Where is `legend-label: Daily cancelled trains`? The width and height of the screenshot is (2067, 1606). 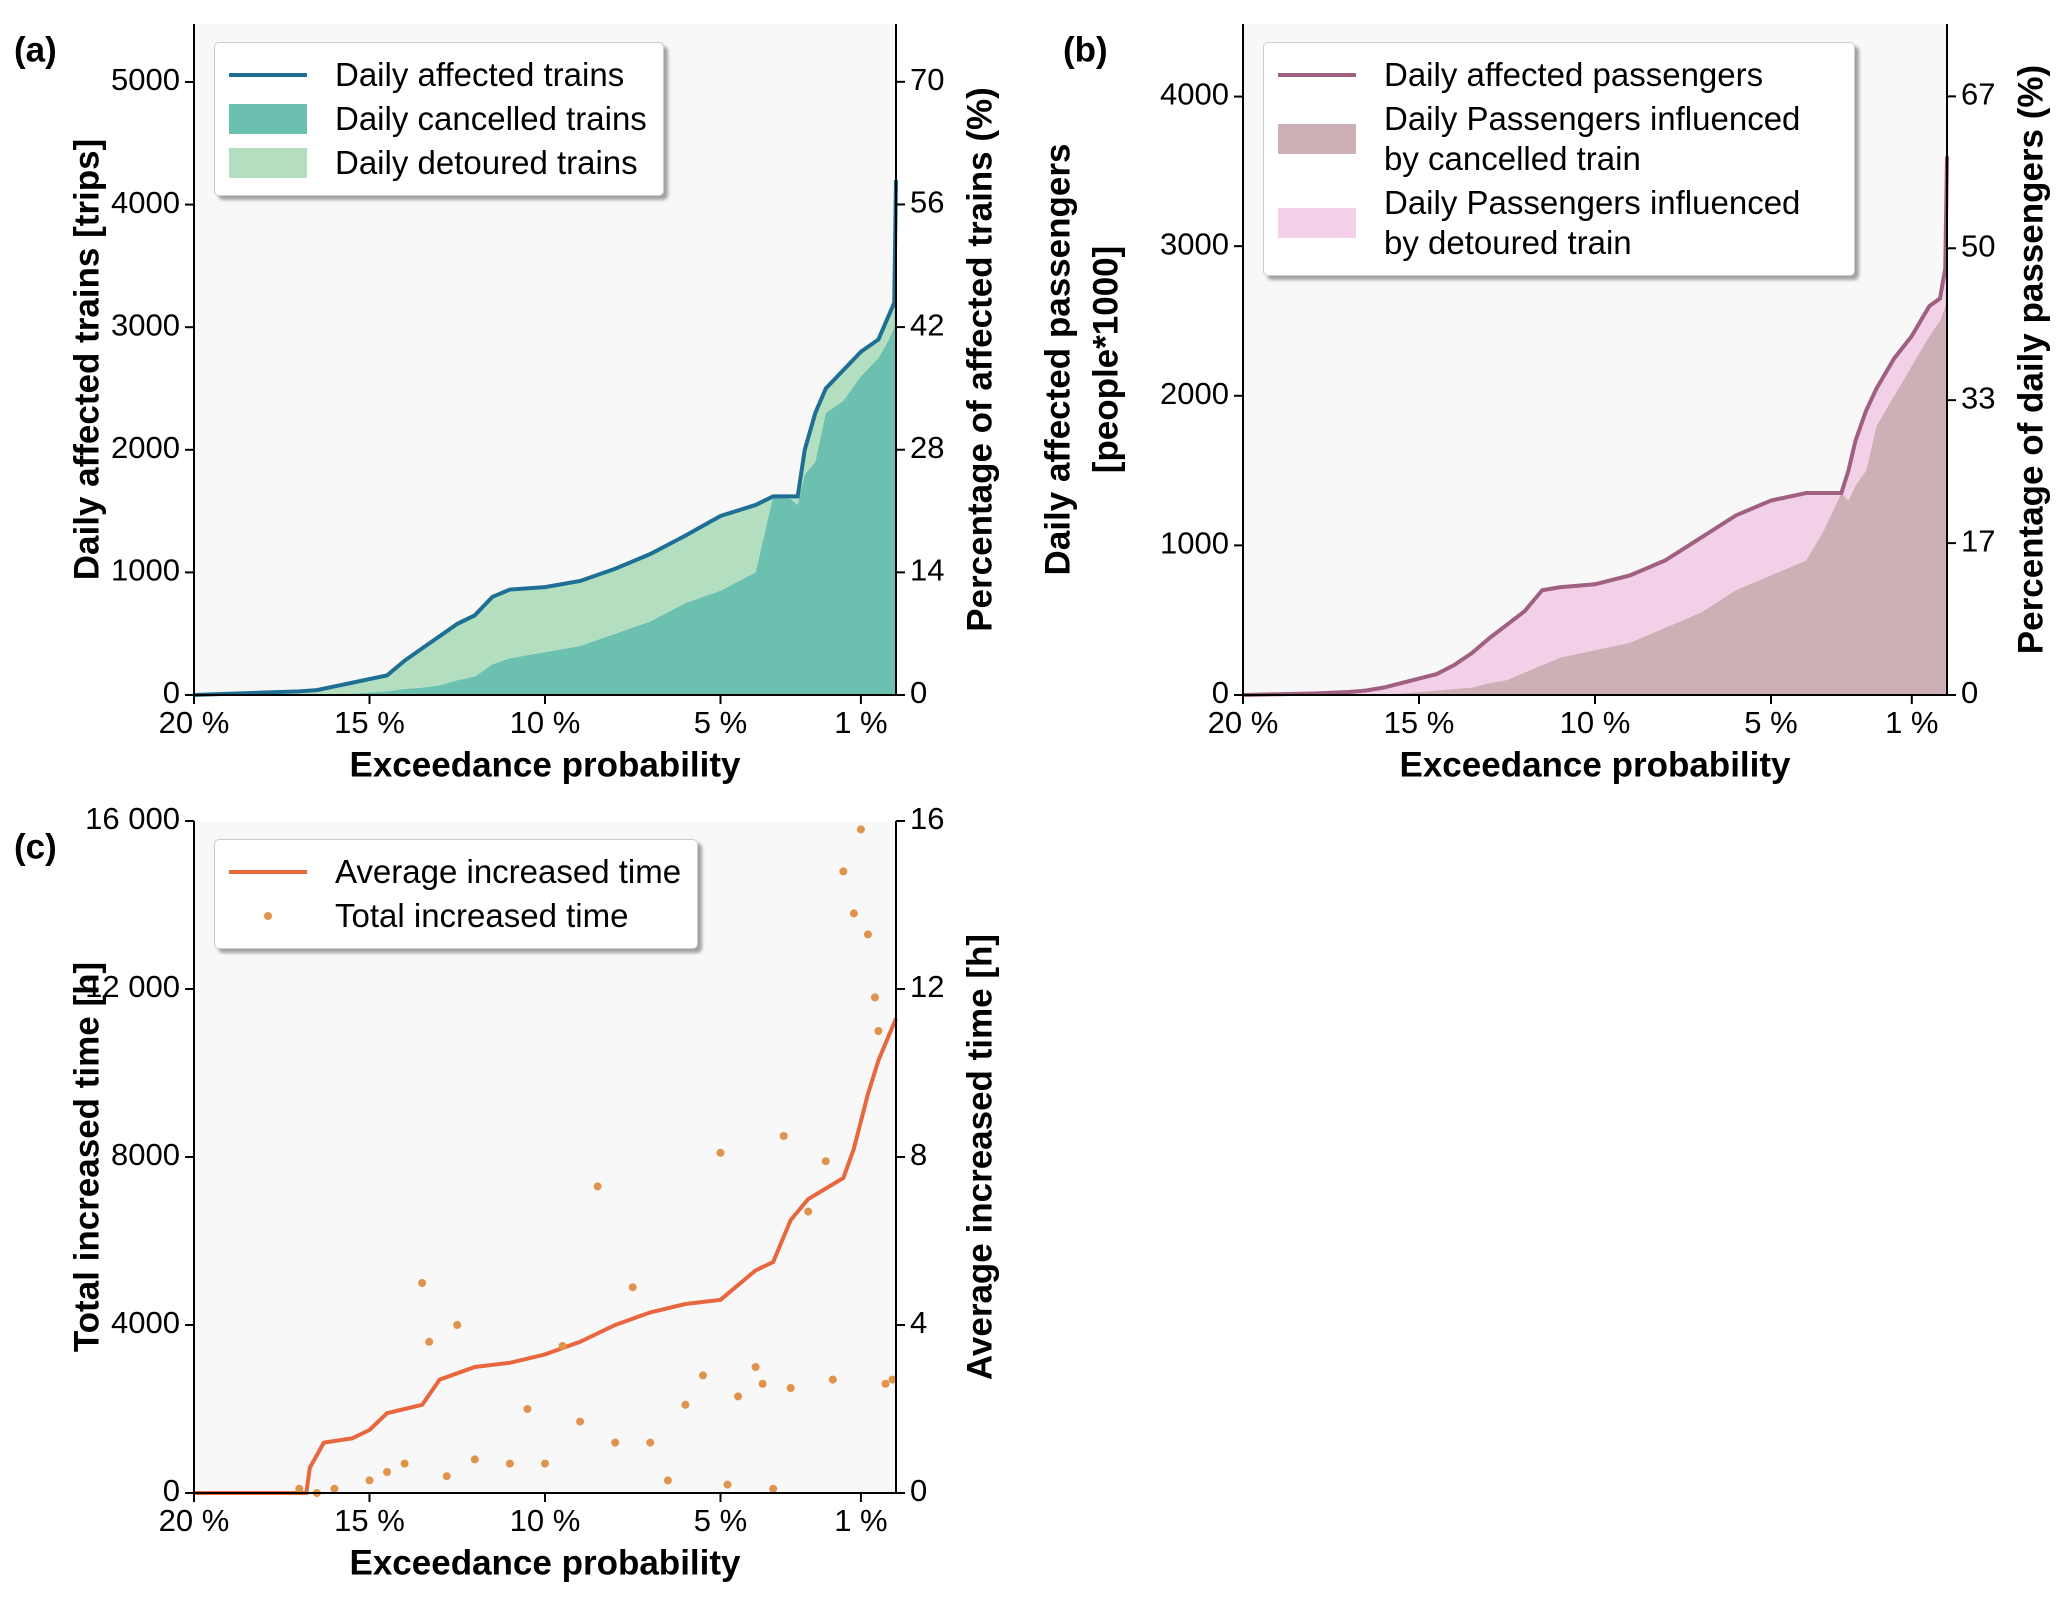
legend-label: Daily cancelled trains is located at coordinates (491, 118).